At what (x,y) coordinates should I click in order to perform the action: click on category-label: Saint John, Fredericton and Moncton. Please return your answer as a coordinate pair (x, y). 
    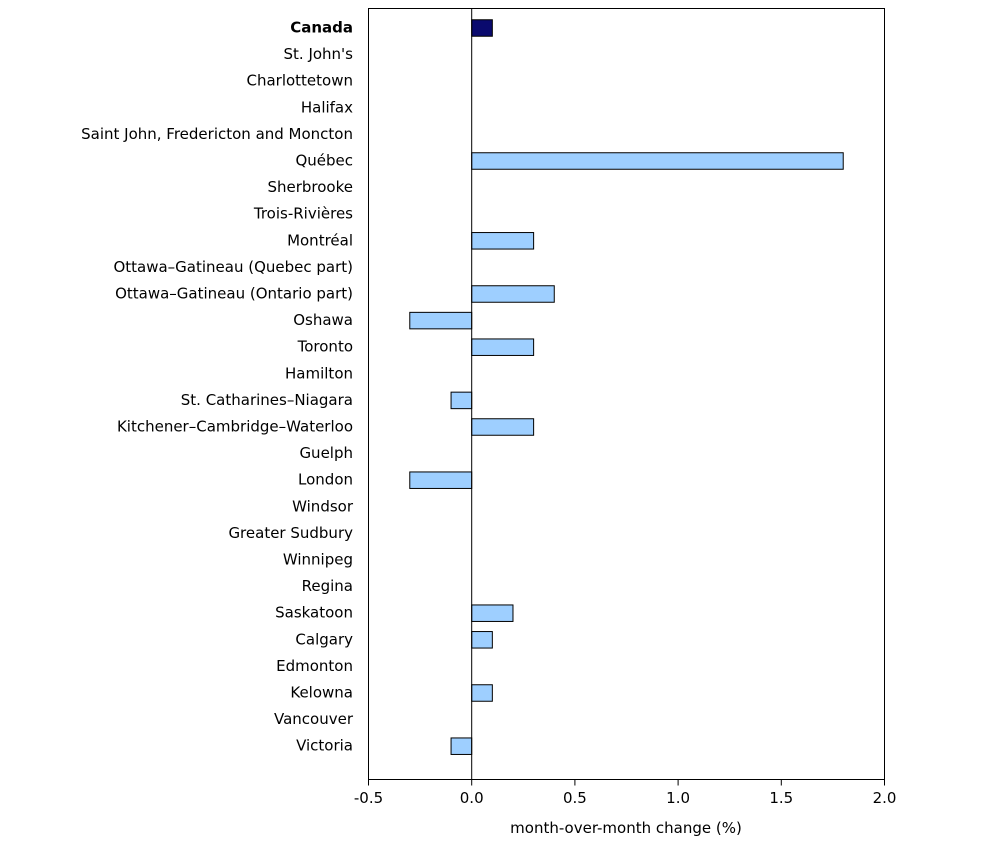
    Looking at the image, I should click on (217, 134).